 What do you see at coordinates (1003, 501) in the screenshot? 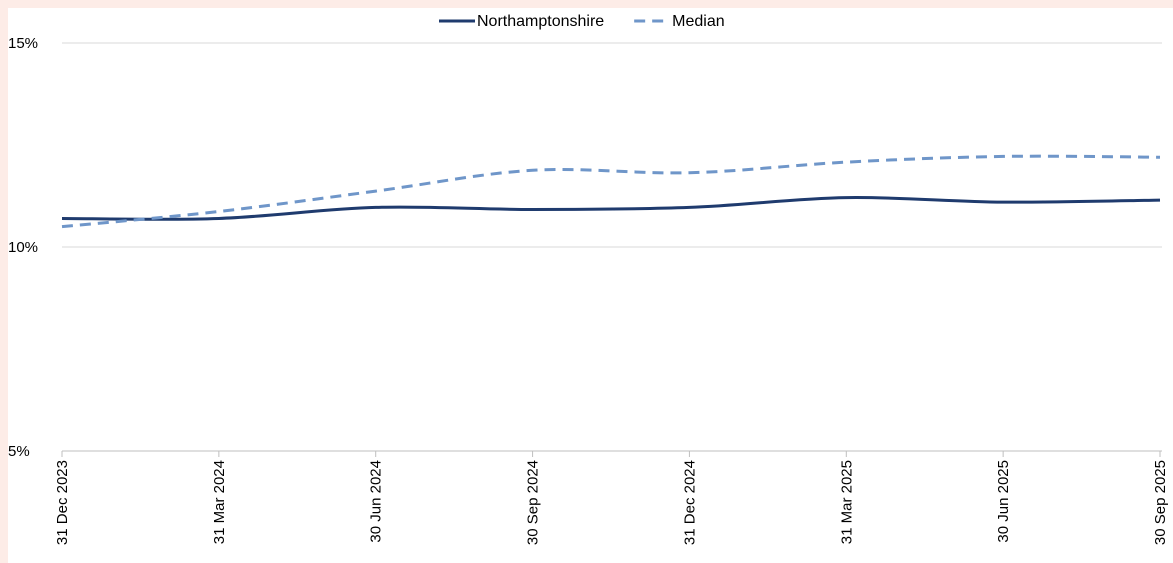
I see `x-tick-label: 30 Jun 2025` at bounding box center [1003, 501].